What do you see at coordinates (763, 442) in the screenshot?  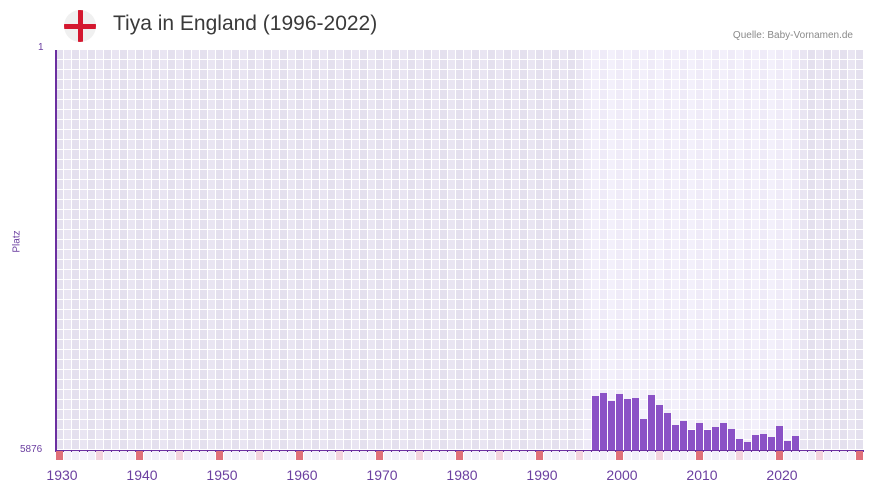 I see `bar-2017` at bounding box center [763, 442].